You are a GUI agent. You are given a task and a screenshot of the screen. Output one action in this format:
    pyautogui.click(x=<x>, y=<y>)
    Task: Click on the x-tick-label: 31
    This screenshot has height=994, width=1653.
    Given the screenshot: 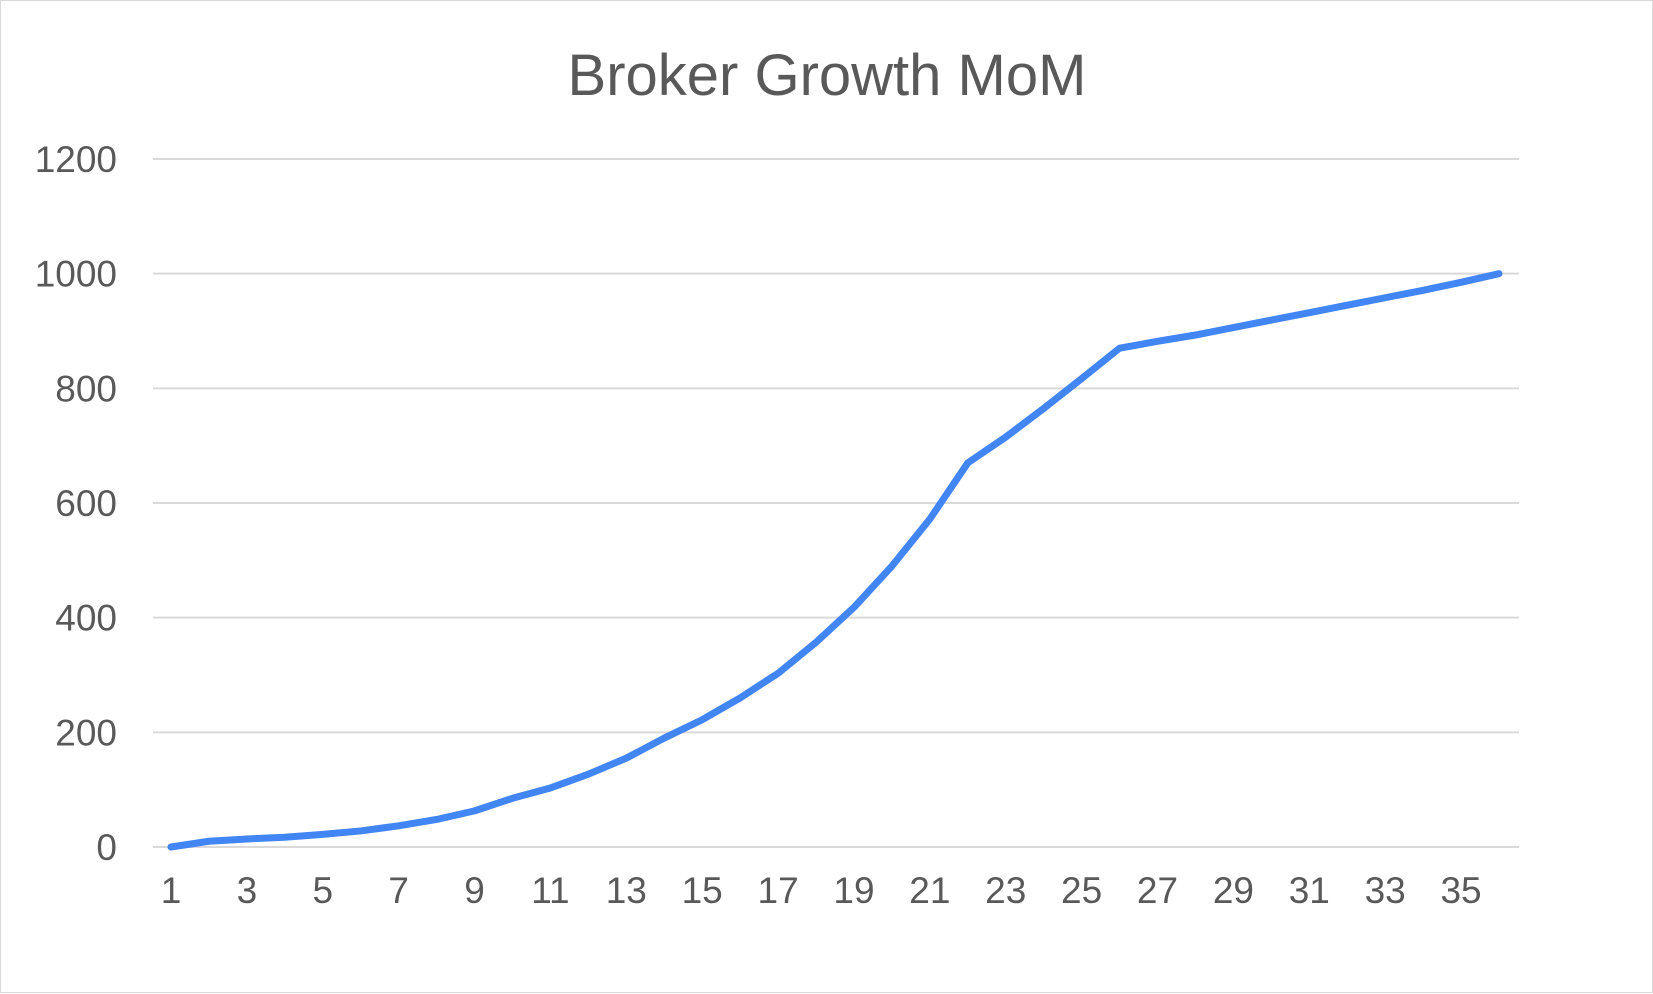 What is the action you would take?
    pyautogui.click(x=1309, y=890)
    